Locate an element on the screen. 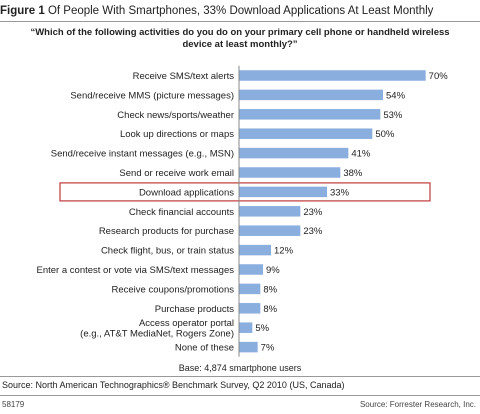  footer-rule is located at coordinates (240, 395).